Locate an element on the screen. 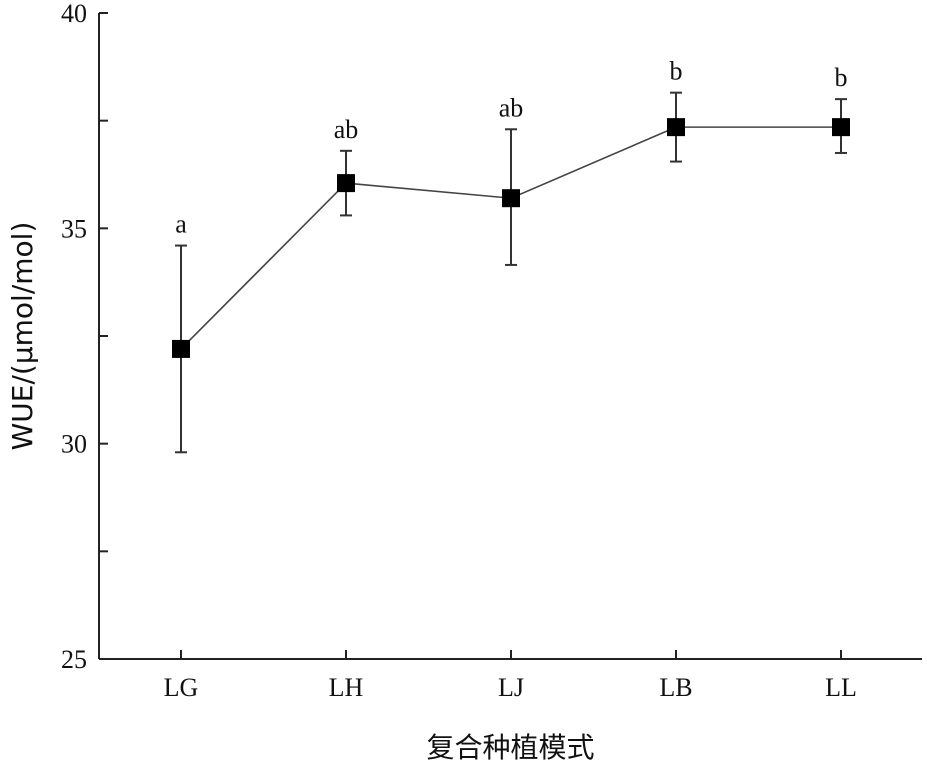 The width and height of the screenshot is (927, 763). x-tick-label: LJ is located at coordinates (511, 687).